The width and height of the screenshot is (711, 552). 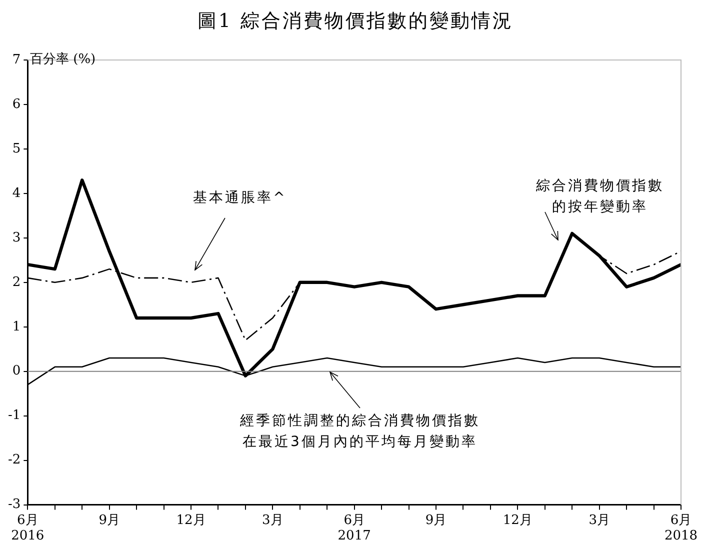 What do you see at coordinates (16, 193) in the screenshot?
I see `y-tick-label: 4` at bounding box center [16, 193].